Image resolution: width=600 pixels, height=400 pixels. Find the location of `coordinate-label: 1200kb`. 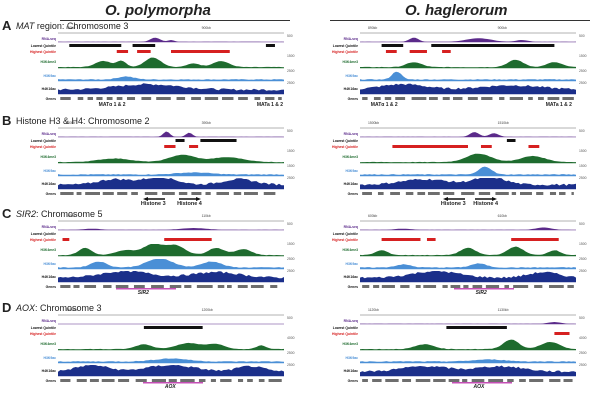

coordinate-label: 1200kb is located at coordinates (207, 310).